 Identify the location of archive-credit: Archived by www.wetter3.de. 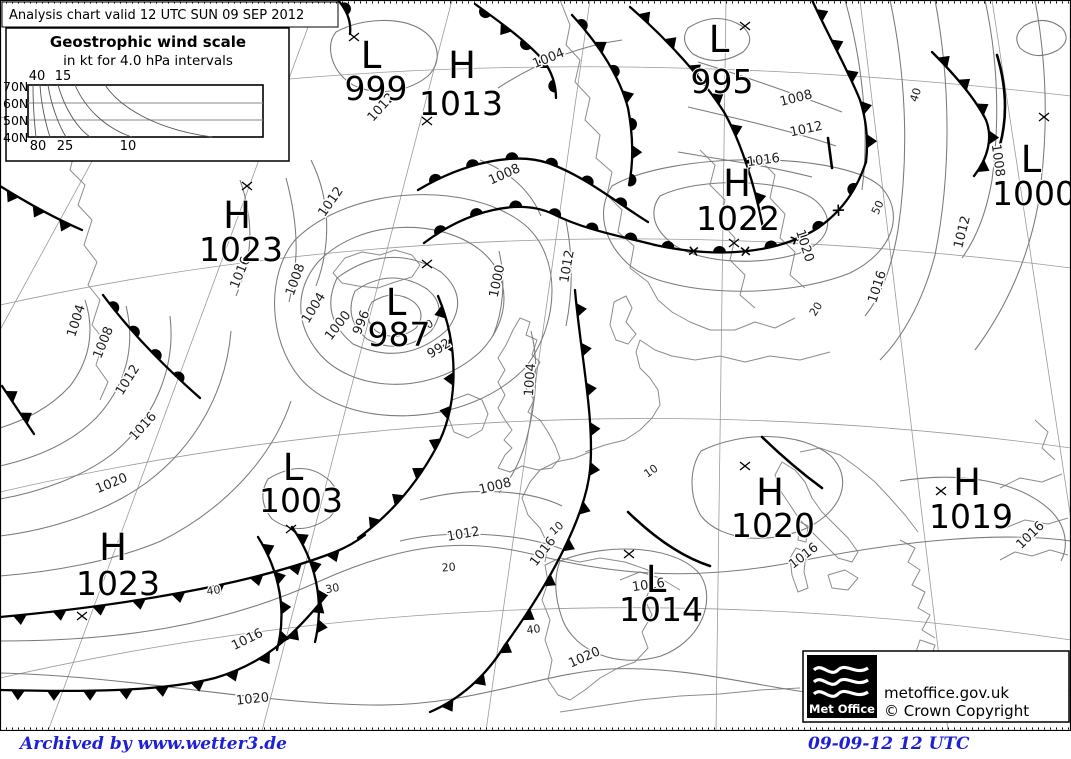
(153, 744).